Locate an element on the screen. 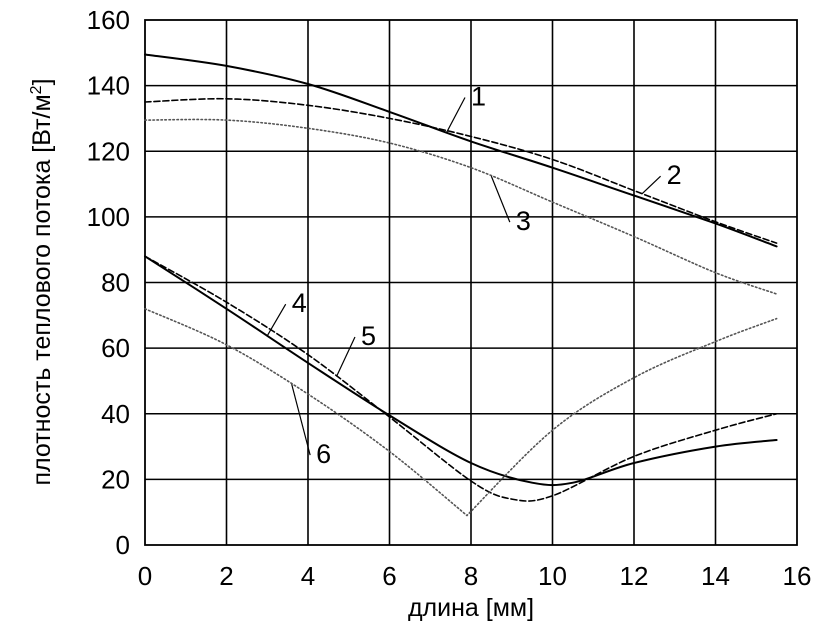  y-tick-label: 140 is located at coordinates (108, 86).